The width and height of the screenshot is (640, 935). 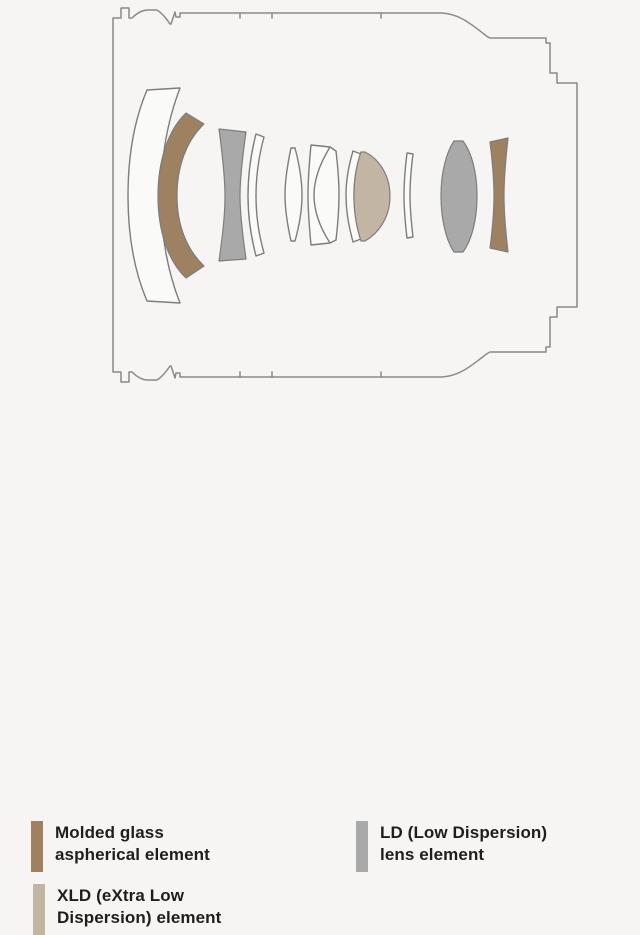 I want to click on xld-element, so click(x=372, y=196).